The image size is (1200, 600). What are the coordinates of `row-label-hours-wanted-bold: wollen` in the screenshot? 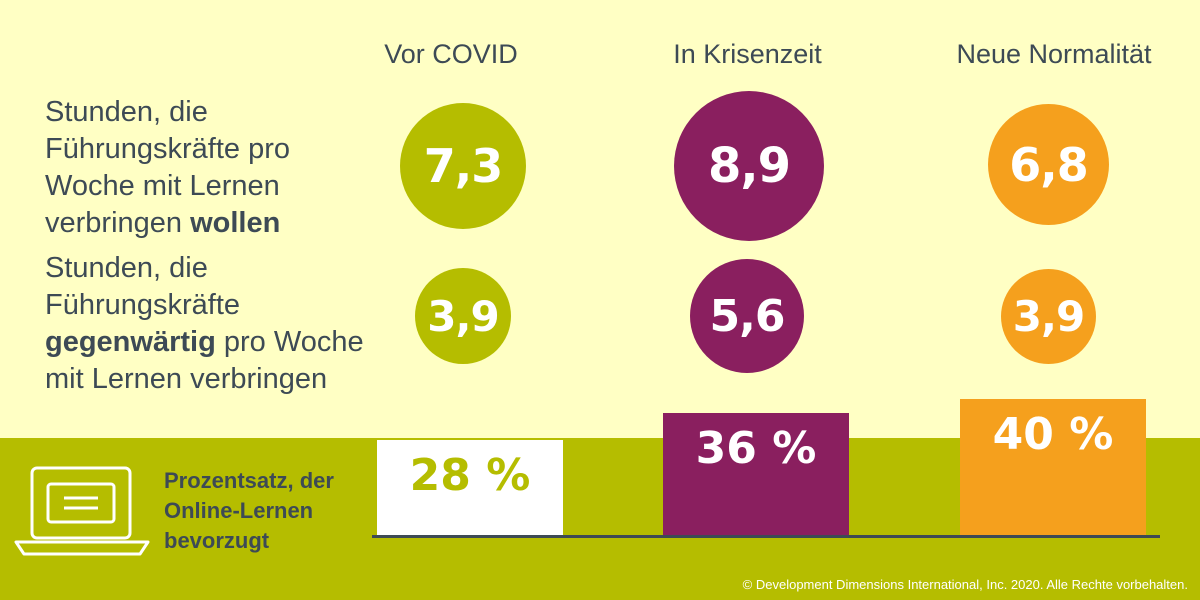 It's located at (235, 223).